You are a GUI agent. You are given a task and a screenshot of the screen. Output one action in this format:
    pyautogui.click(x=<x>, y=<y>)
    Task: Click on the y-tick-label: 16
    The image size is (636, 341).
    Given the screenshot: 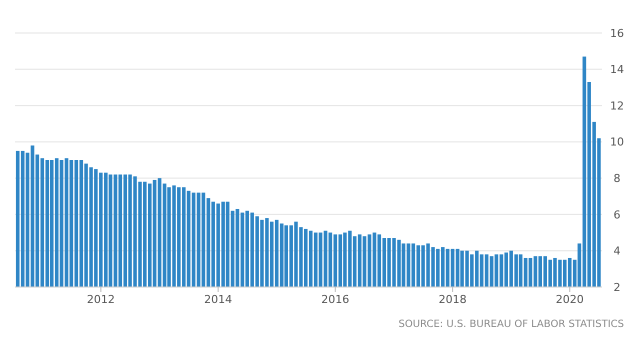 What is the action you would take?
    pyautogui.click(x=617, y=33)
    